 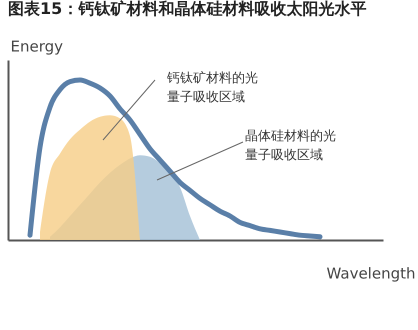 I want to click on annotation: 晶体硅材料的光量子吸收区域, so click(x=290, y=146).